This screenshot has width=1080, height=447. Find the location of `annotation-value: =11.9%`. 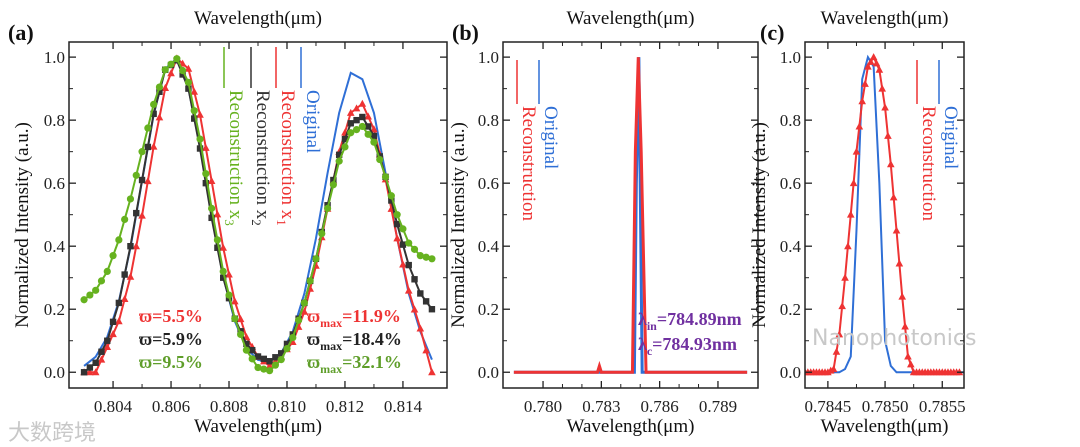

annotation-value: =11.9% is located at coordinates (371, 316).